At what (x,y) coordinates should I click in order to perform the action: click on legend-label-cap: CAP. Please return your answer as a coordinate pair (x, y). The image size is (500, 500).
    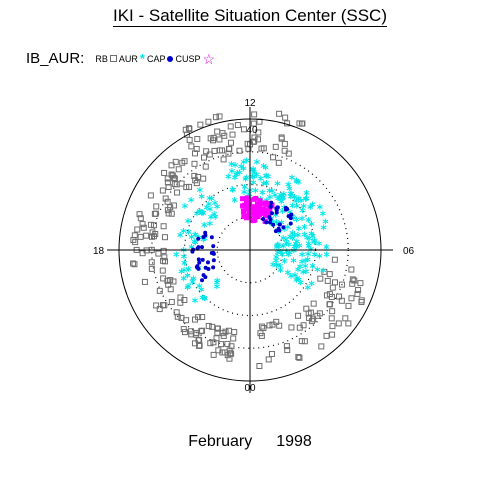
    Looking at the image, I should click on (156, 58).